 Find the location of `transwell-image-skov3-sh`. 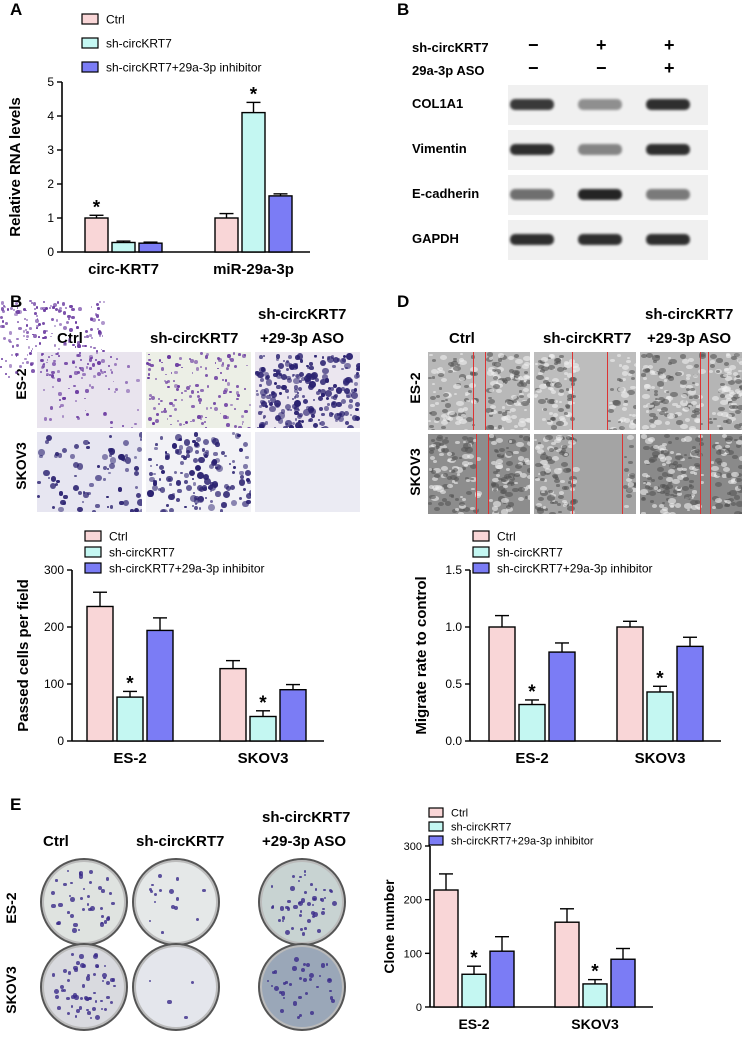

transwell-image-skov3-sh is located at coordinates (198, 472).